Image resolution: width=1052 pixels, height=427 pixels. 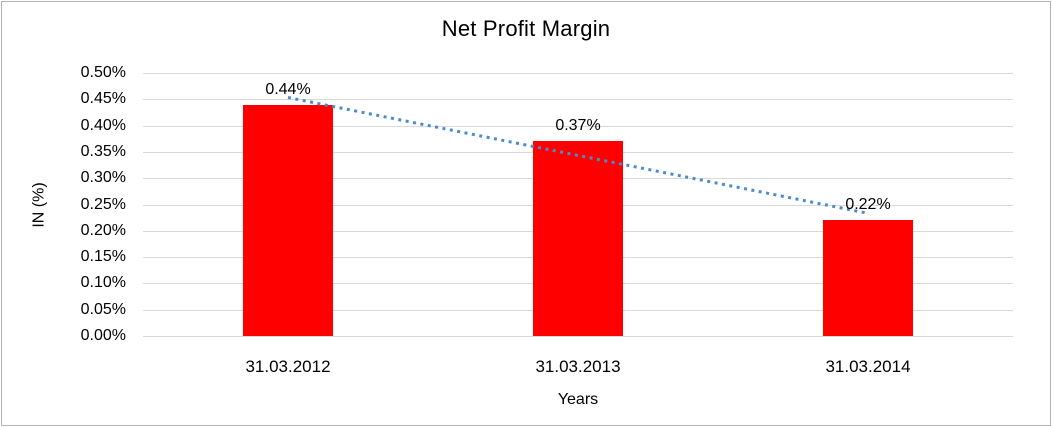 What do you see at coordinates (103, 99) in the screenshot?
I see `y-tick-label: 0.45%` at bounding box center [103, 99].